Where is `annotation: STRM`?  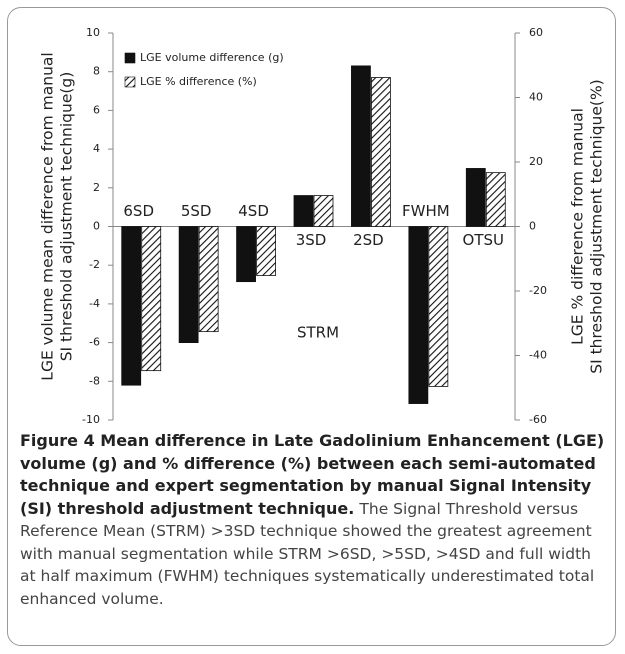
annotation: STRM is located at coordinates (318, 333).